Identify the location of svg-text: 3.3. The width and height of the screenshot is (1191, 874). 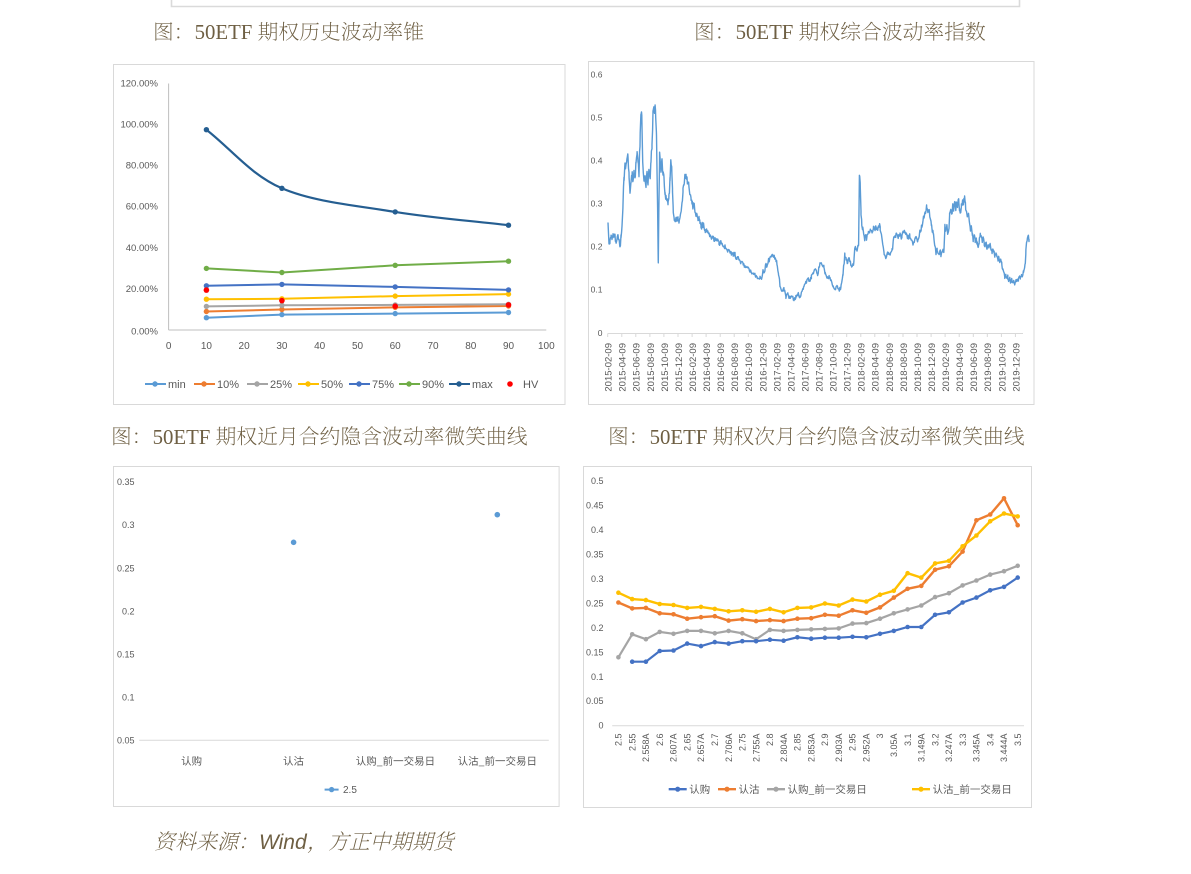
(963, 740).